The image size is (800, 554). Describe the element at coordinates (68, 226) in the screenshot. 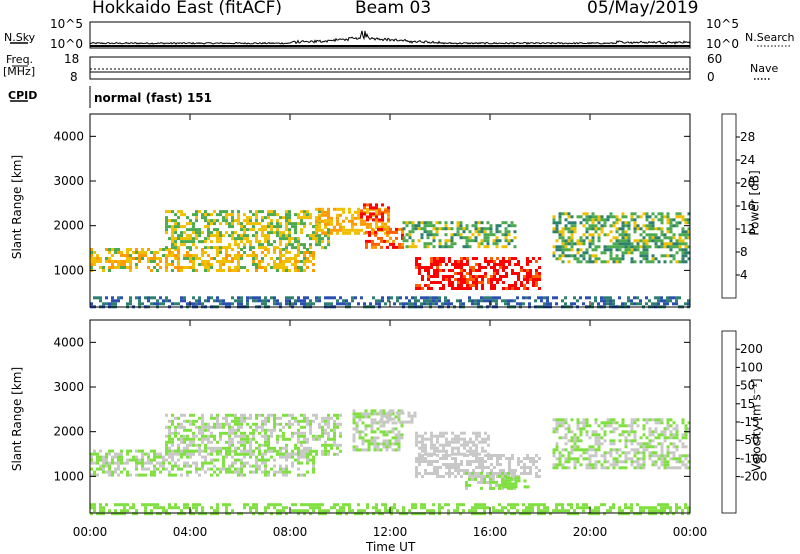

I see `y-tick-label: 2000` at that location.